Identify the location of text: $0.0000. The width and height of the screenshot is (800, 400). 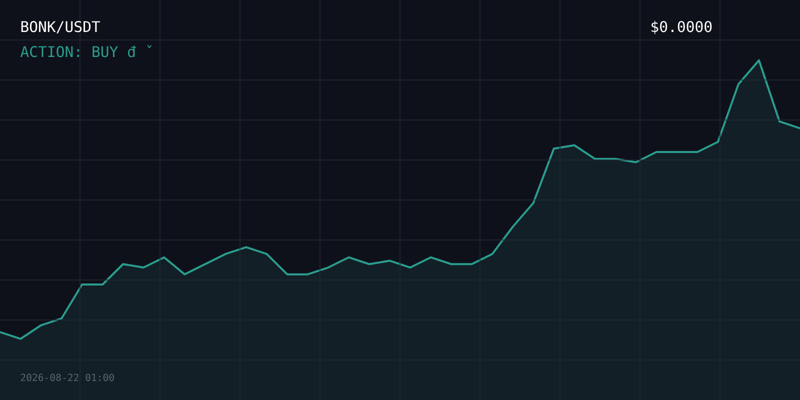
(682, 27).